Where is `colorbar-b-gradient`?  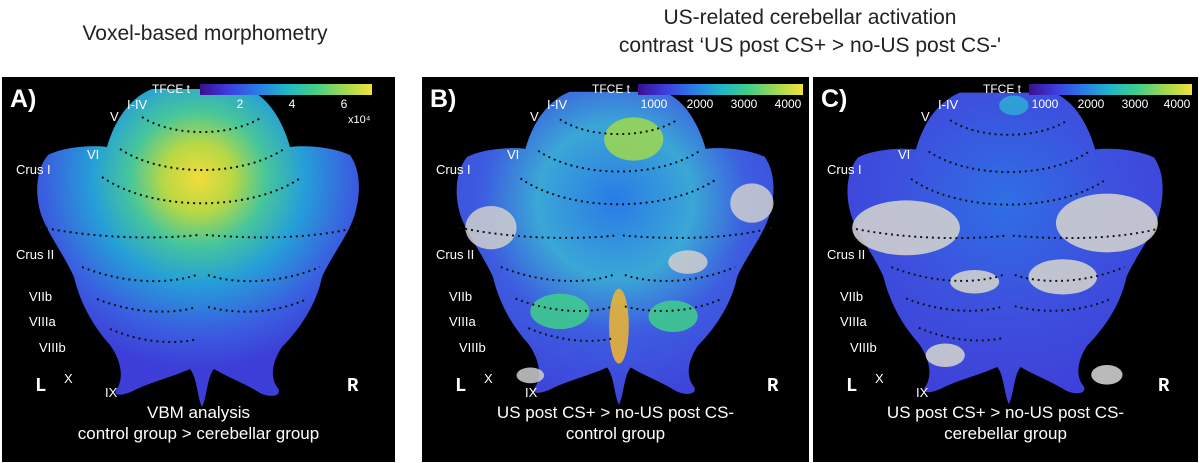 colorbar-b-gradient is located at coordinates (720, 89).